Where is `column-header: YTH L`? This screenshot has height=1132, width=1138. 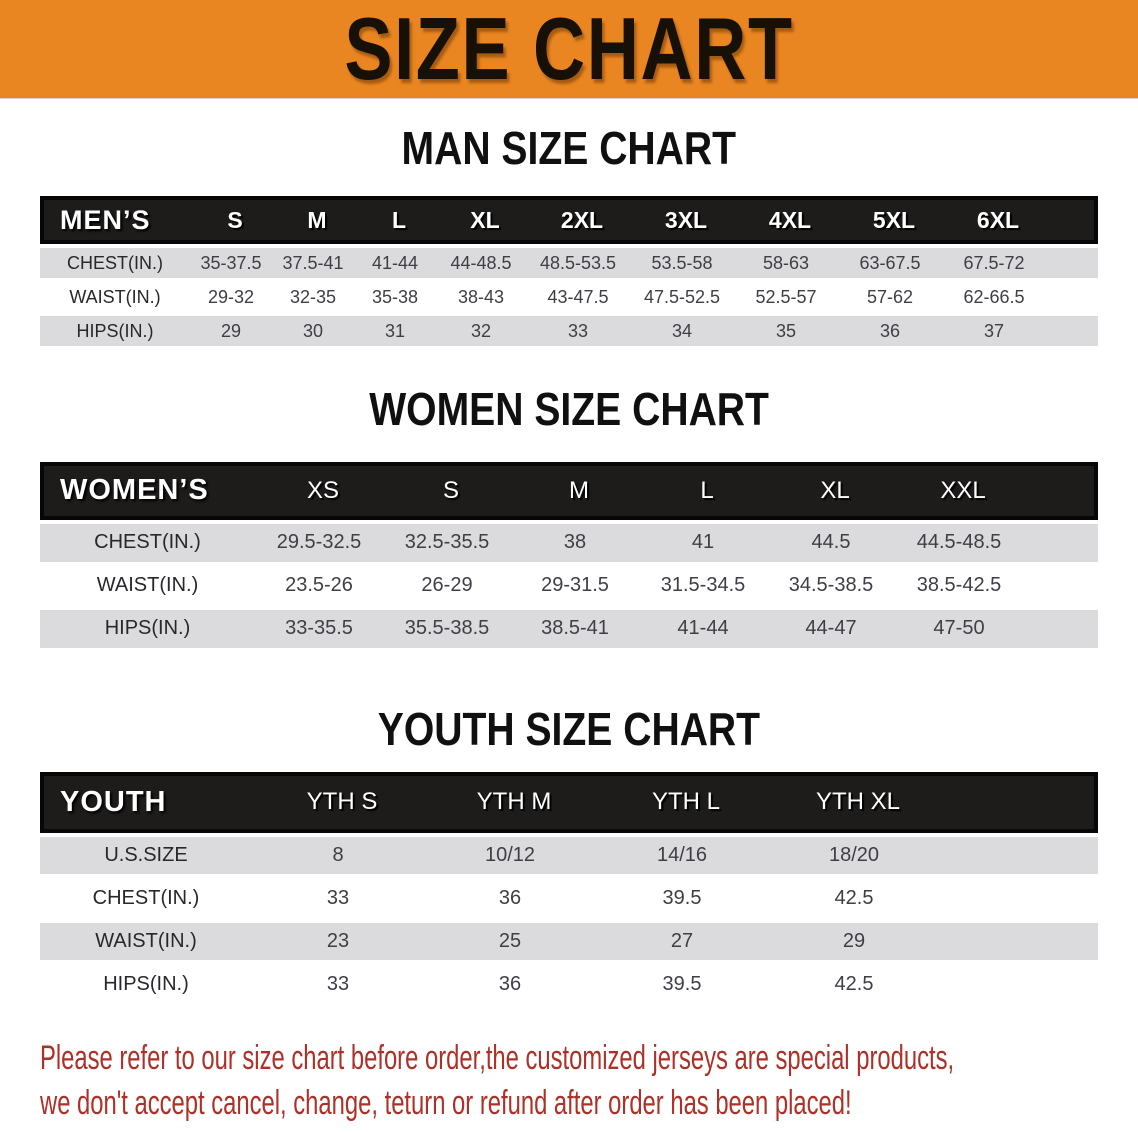
column-header: YTH L is located at coordinates (685, 802).